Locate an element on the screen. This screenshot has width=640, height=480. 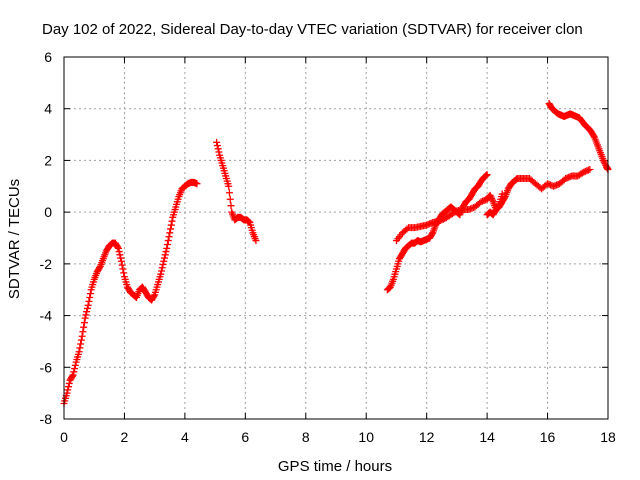
x-tick-label: 0 is located at coordinates (64, 437).